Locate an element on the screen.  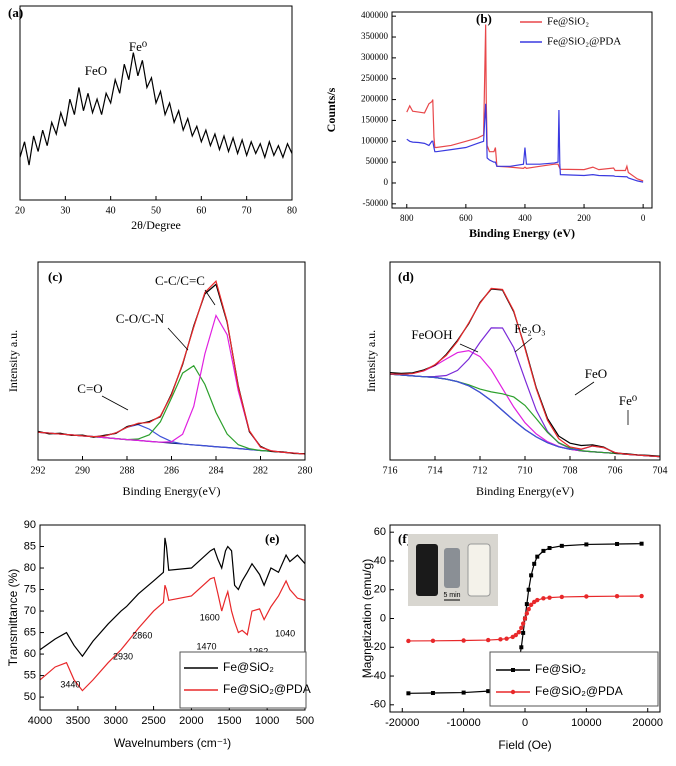
x-tick-label: 704 is located at coordinates (660, 470).